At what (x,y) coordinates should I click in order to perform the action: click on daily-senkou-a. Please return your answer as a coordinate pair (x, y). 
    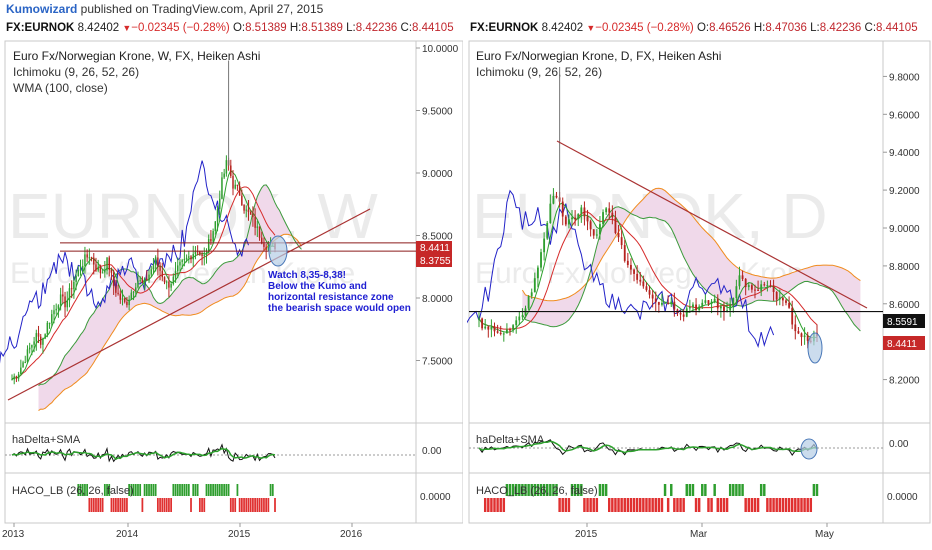
    Looking at the image, I should click on (691, 269).